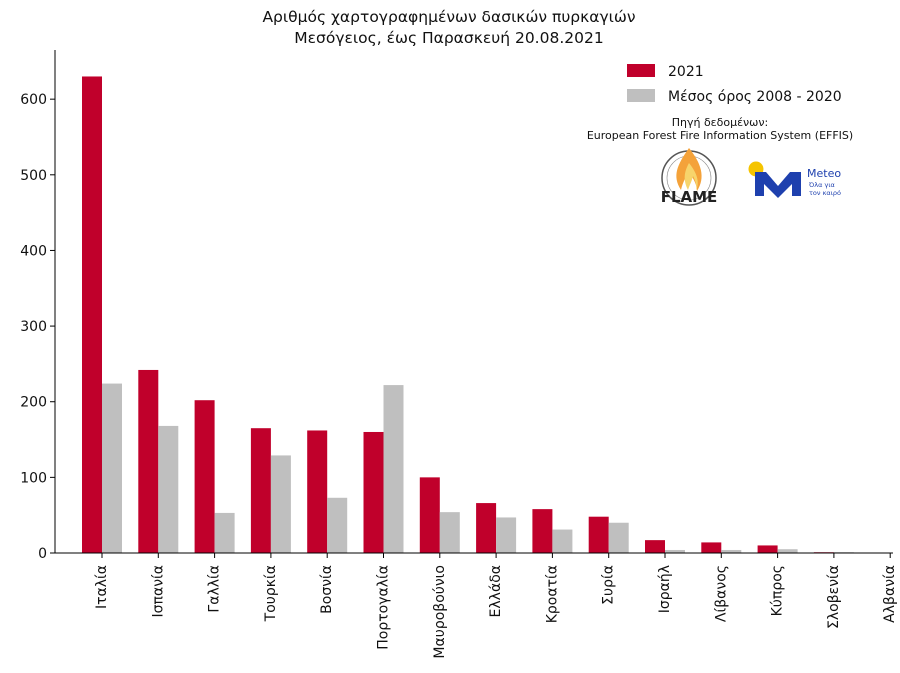 This screenshot has height=673, width=900. What do you see at coordinates (33, 327) in the screenshot?
I see `y-tick-label-3: 300` at bounding box center [33, 327].